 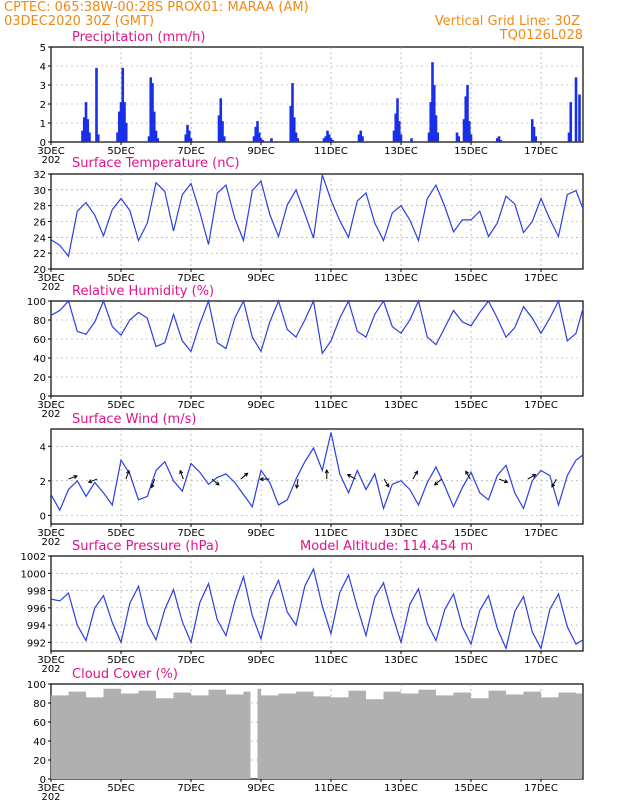 I want to click on precip-xtick-label: 3DEC, so click(x=50, y=151).